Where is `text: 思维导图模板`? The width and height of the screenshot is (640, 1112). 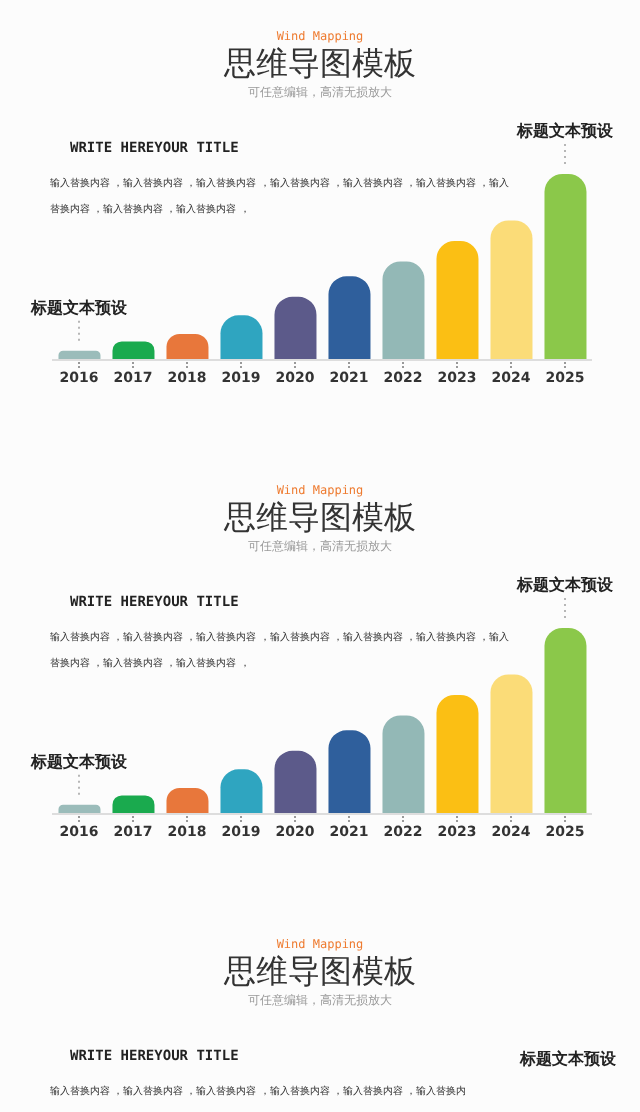
text: 思维导图模板 is located at coordinates (320, 973).